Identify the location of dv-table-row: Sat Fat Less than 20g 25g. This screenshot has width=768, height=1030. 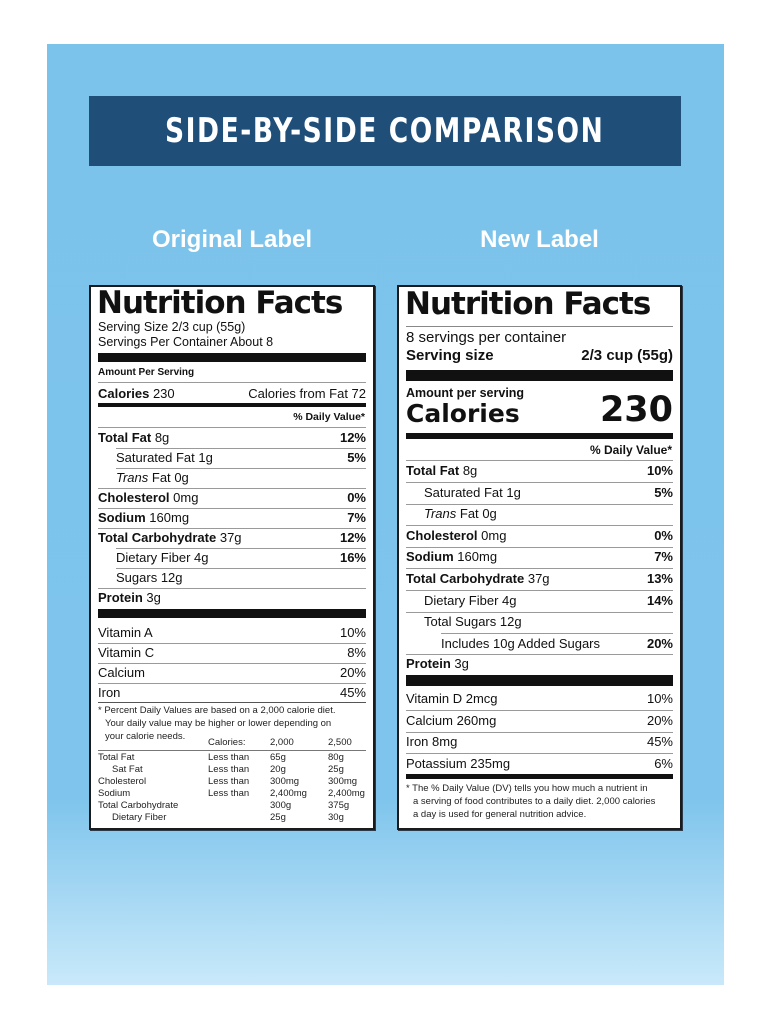
(228, 769).